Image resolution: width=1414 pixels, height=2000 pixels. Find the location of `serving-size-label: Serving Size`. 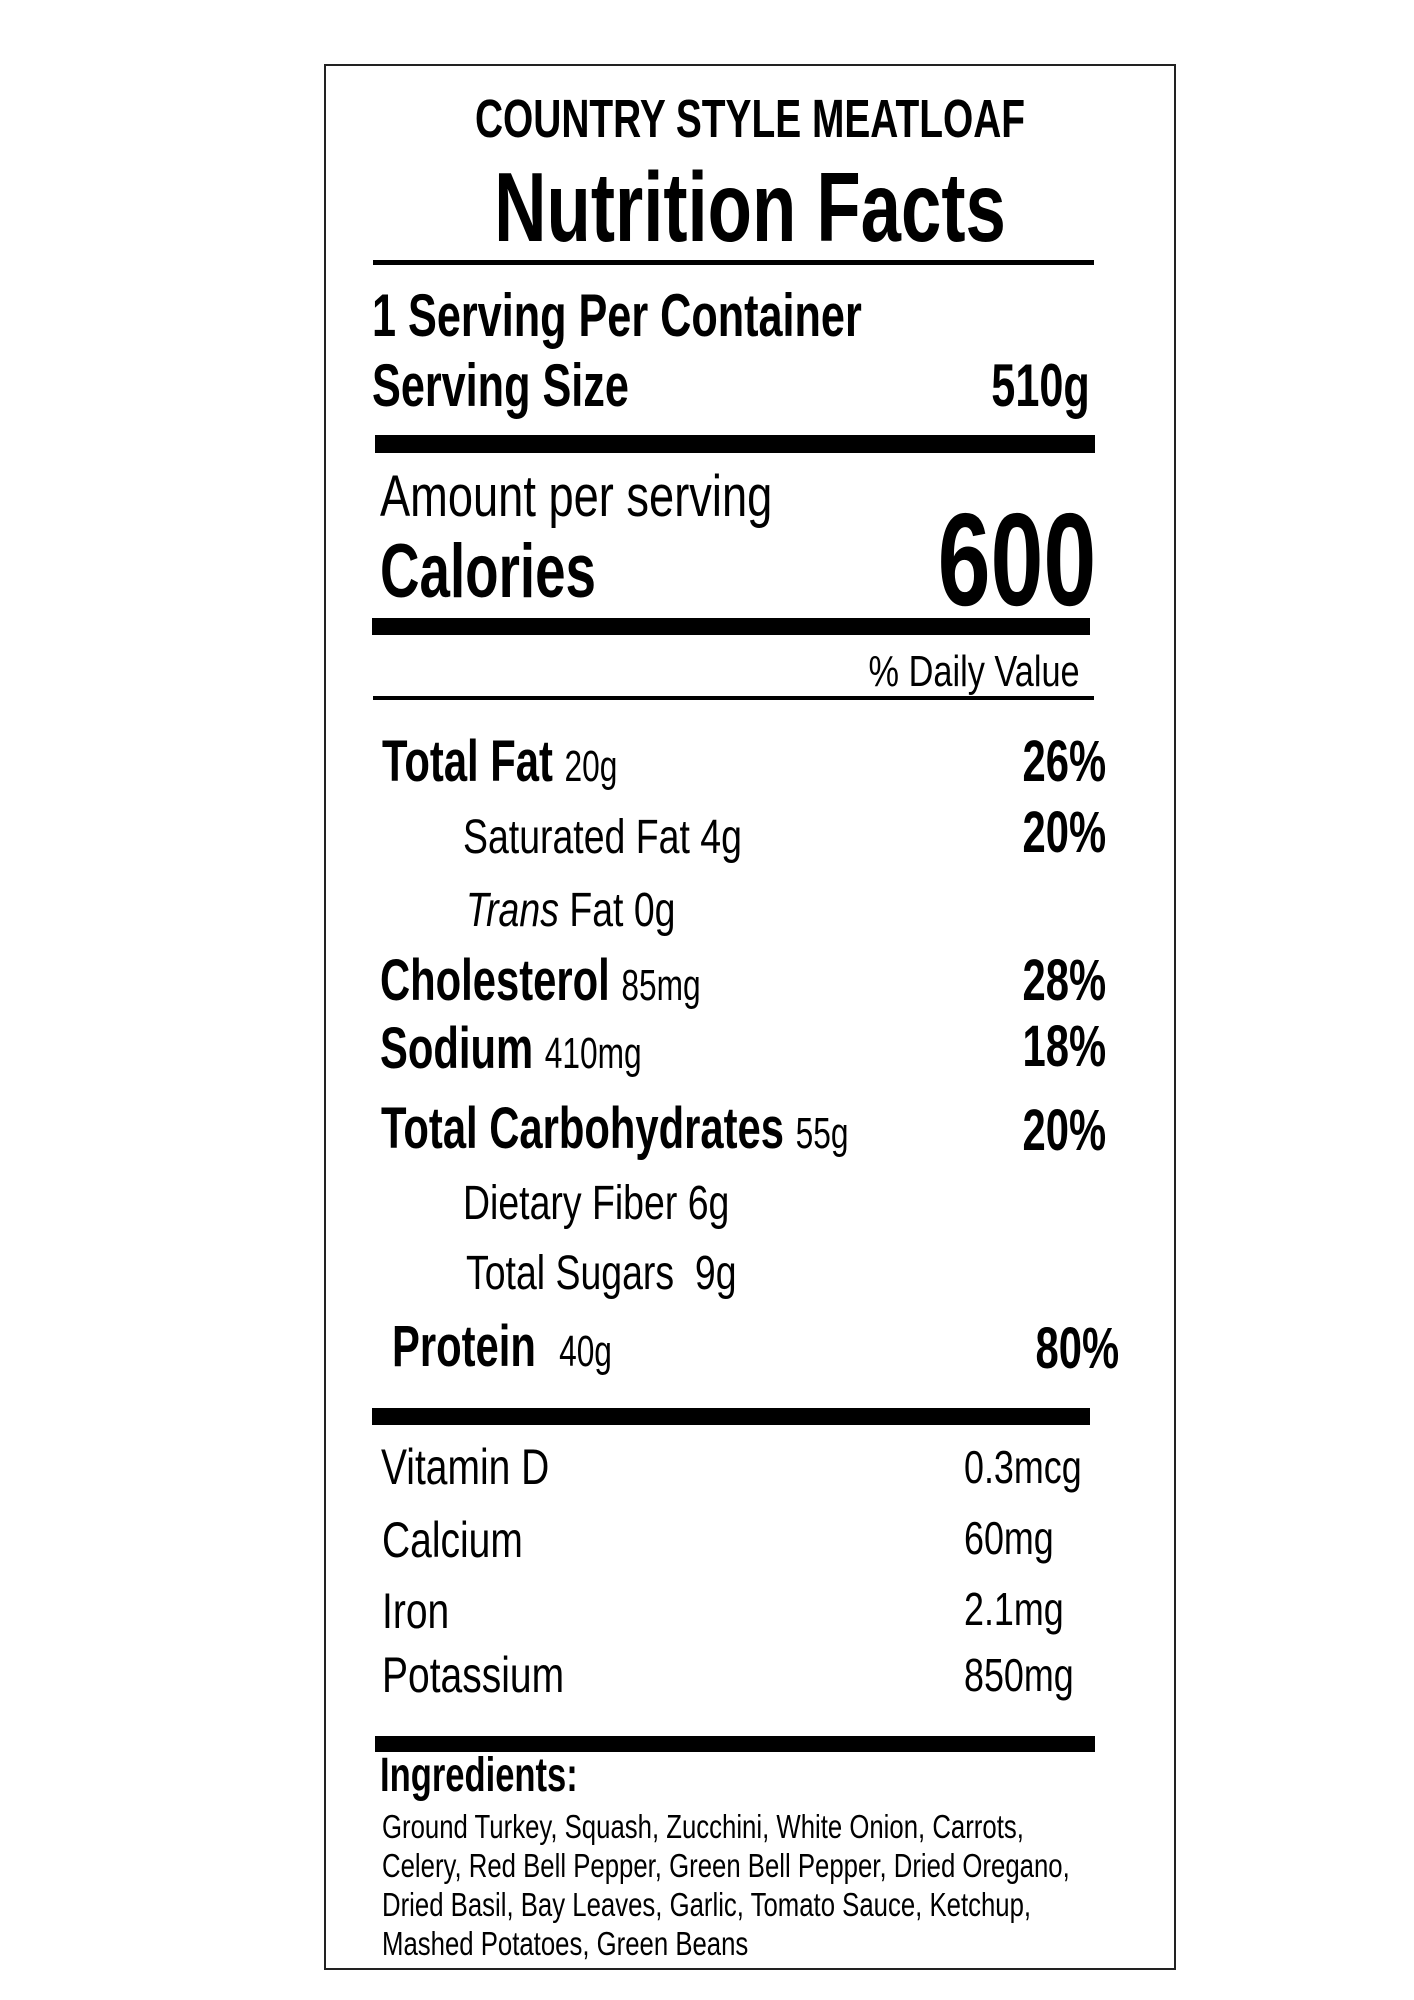

serving-size-label: Serving Size is located at coordinates (500, 385).